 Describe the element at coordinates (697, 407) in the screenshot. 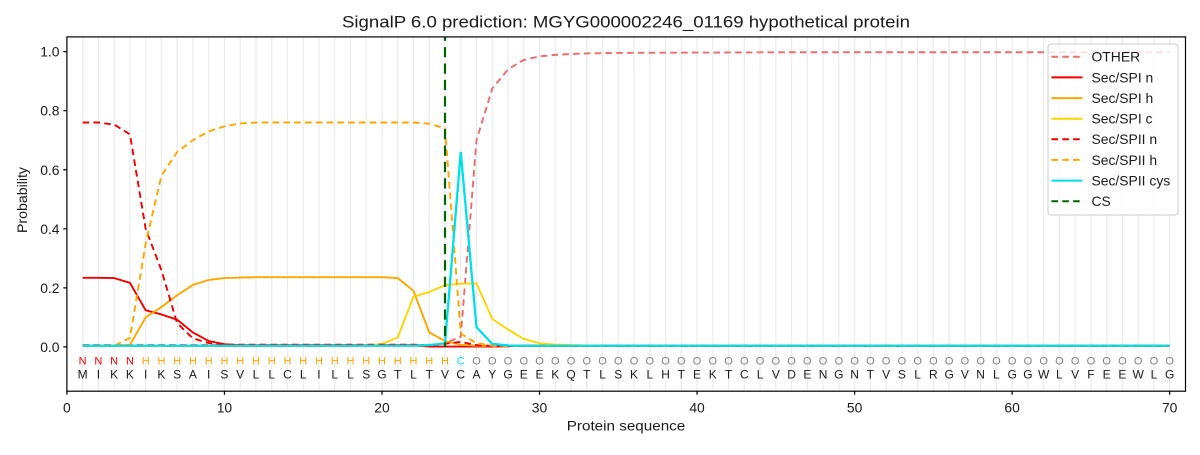

I see `svg-text: 40` at that location.